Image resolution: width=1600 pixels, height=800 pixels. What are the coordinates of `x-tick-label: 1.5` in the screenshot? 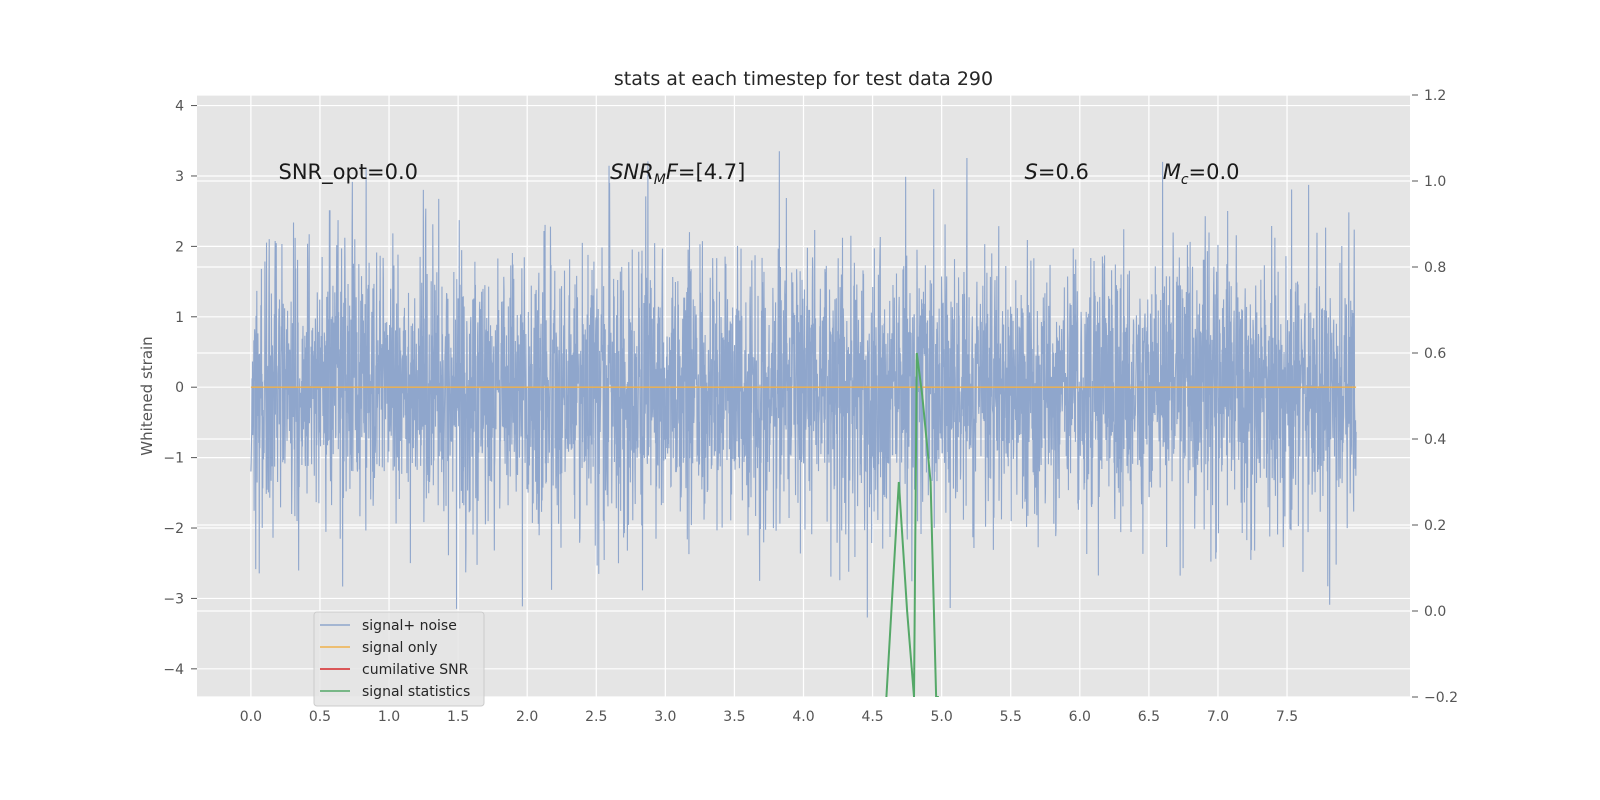 It's located at (458, 717).